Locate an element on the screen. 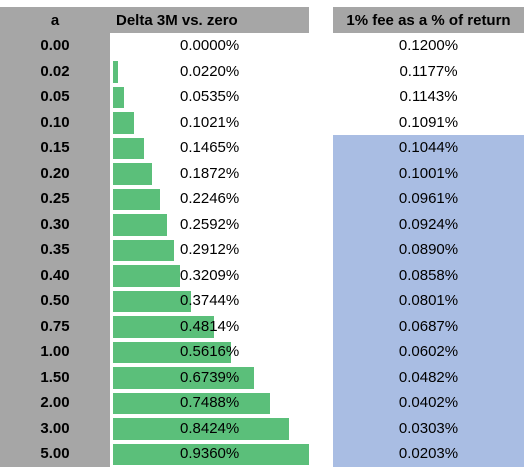  delta-value: 0.7488% is located at coordinates (210, 402).